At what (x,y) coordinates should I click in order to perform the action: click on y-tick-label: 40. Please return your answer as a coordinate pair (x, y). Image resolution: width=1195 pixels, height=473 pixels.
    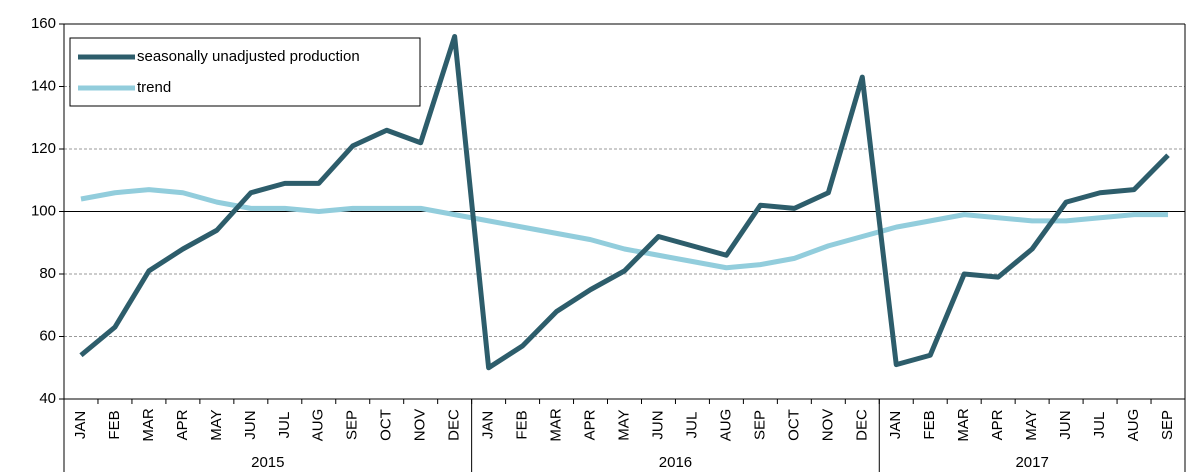
    Looking at the image, I should click on (47, 398).